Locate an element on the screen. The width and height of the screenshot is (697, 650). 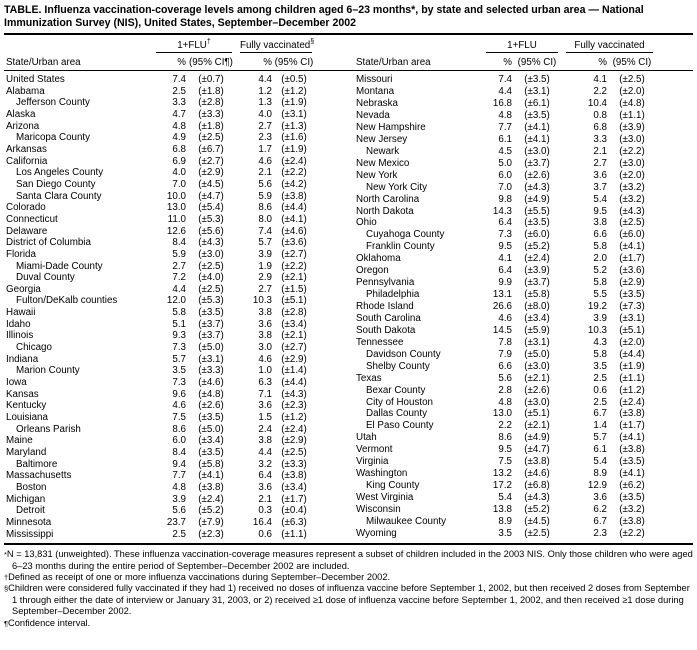
table-row: San Diego County 7.0 (±4.5) 5.6 (±4.2) is located at coordinates (160, 185).